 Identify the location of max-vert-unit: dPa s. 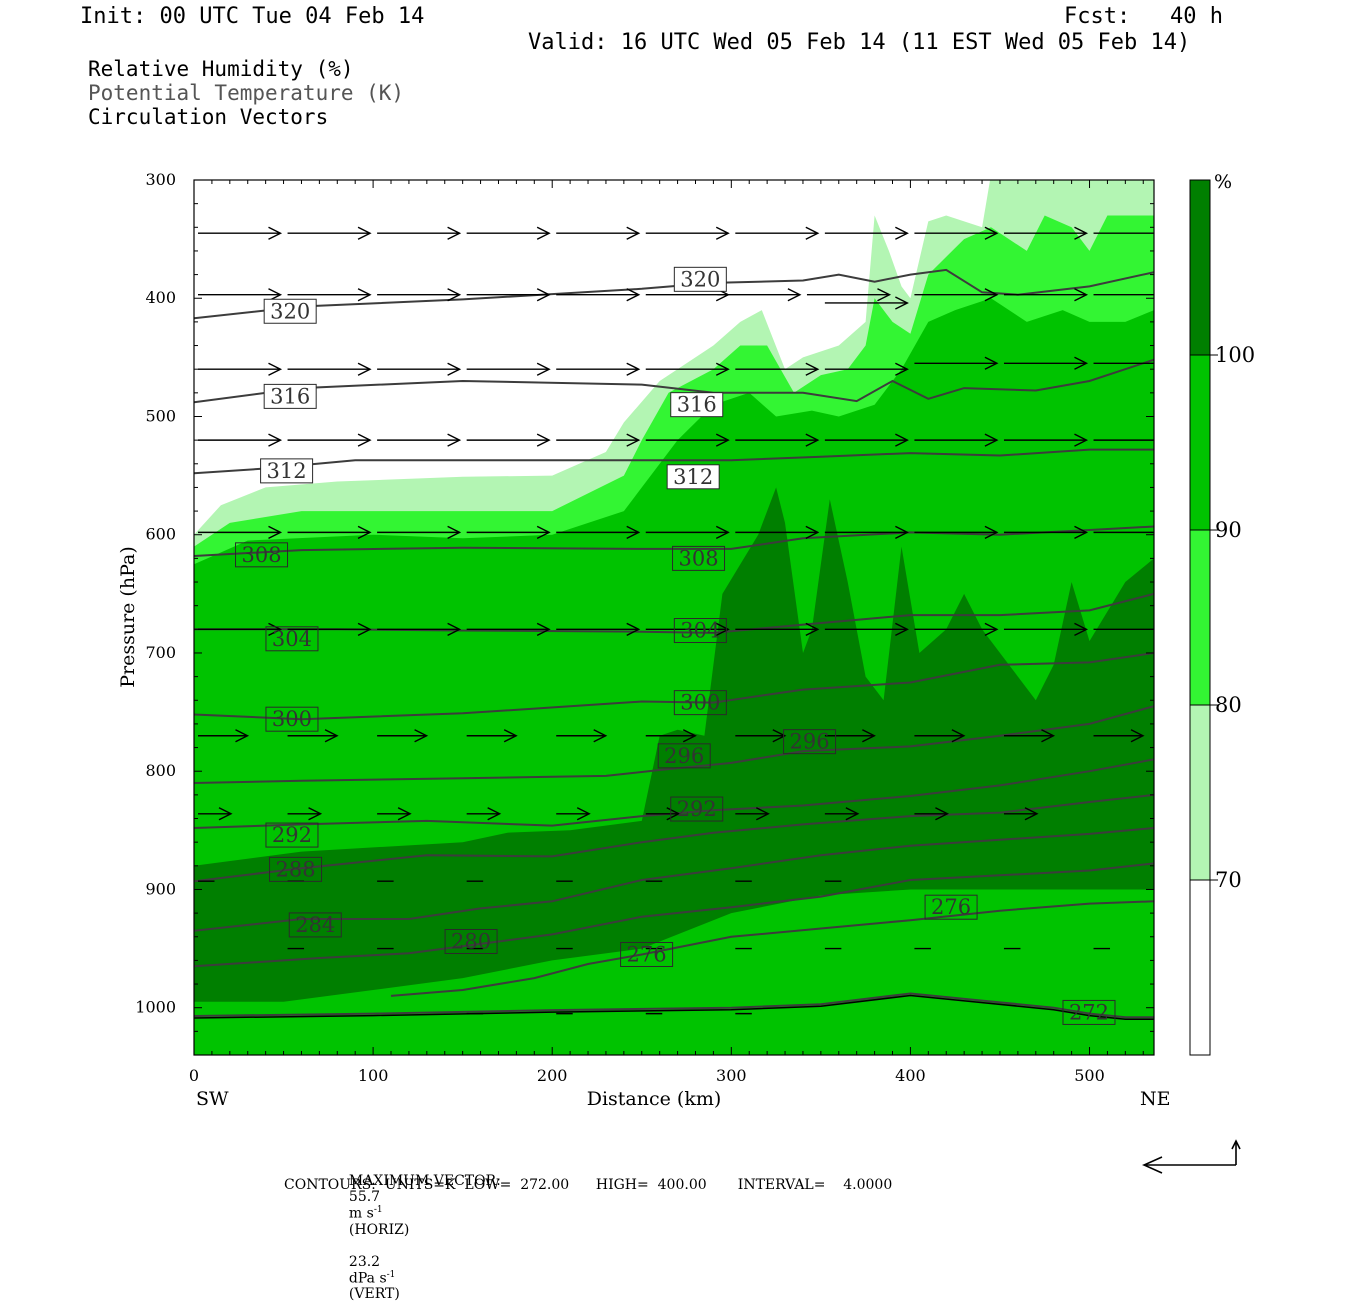
(367, 1278).